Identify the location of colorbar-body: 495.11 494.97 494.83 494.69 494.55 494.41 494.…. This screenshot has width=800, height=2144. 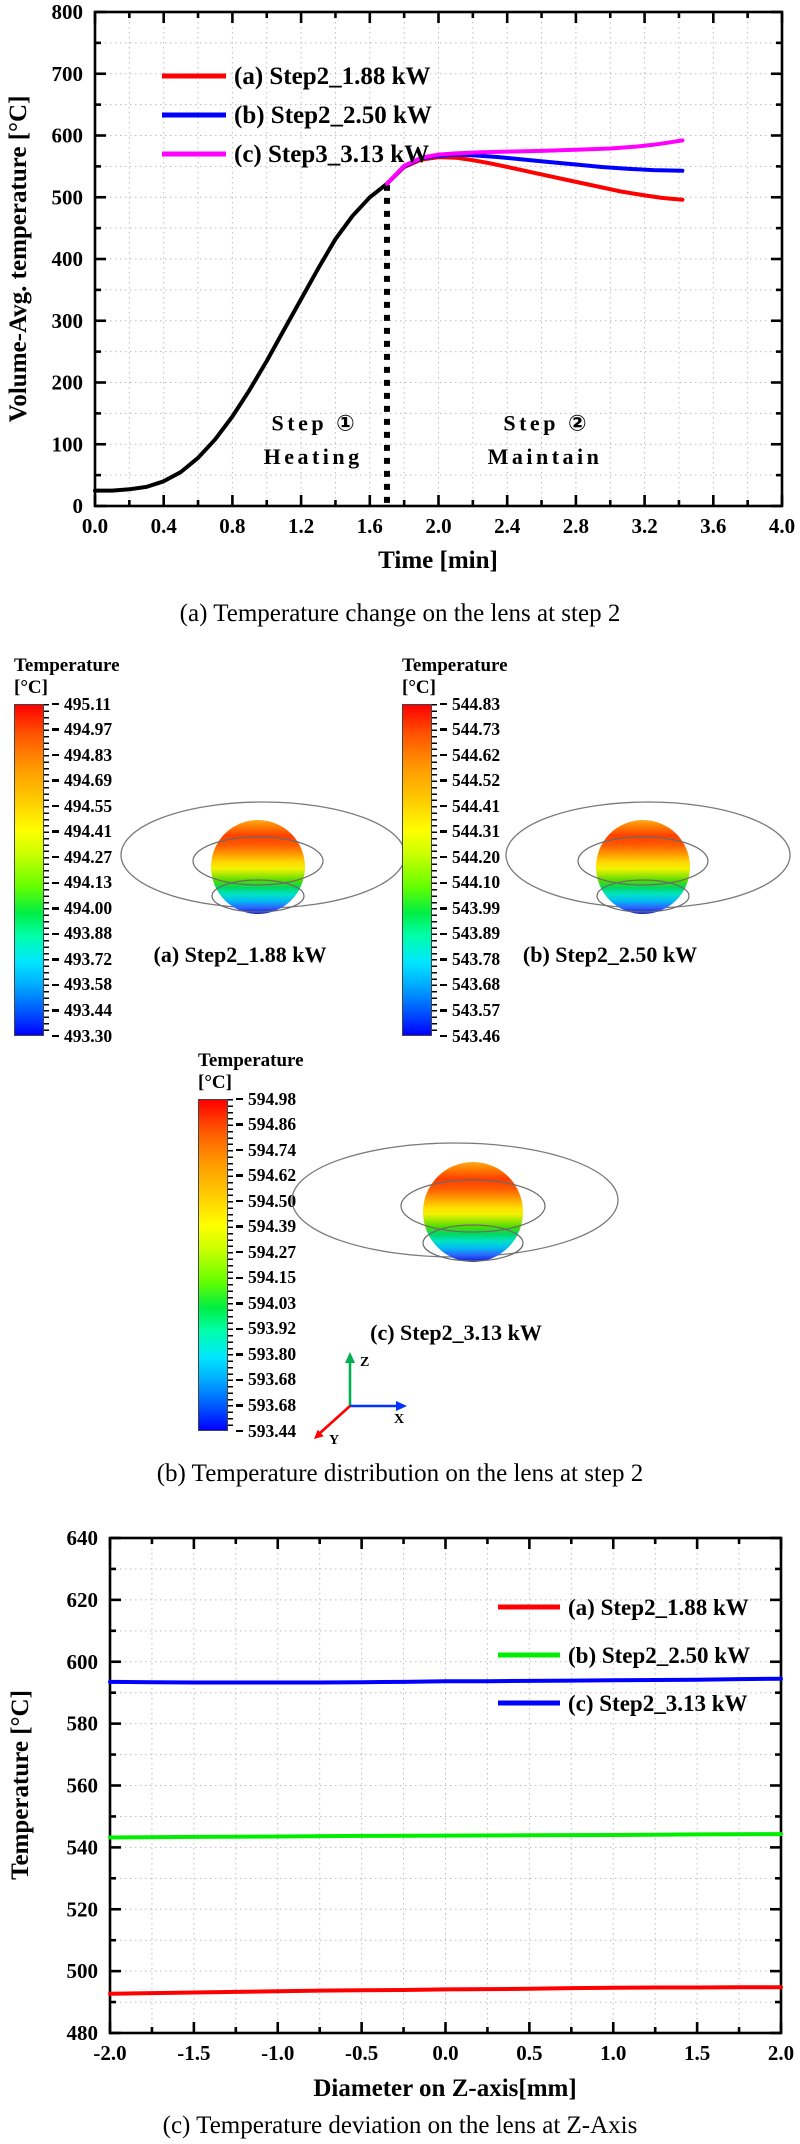
(72, 870).